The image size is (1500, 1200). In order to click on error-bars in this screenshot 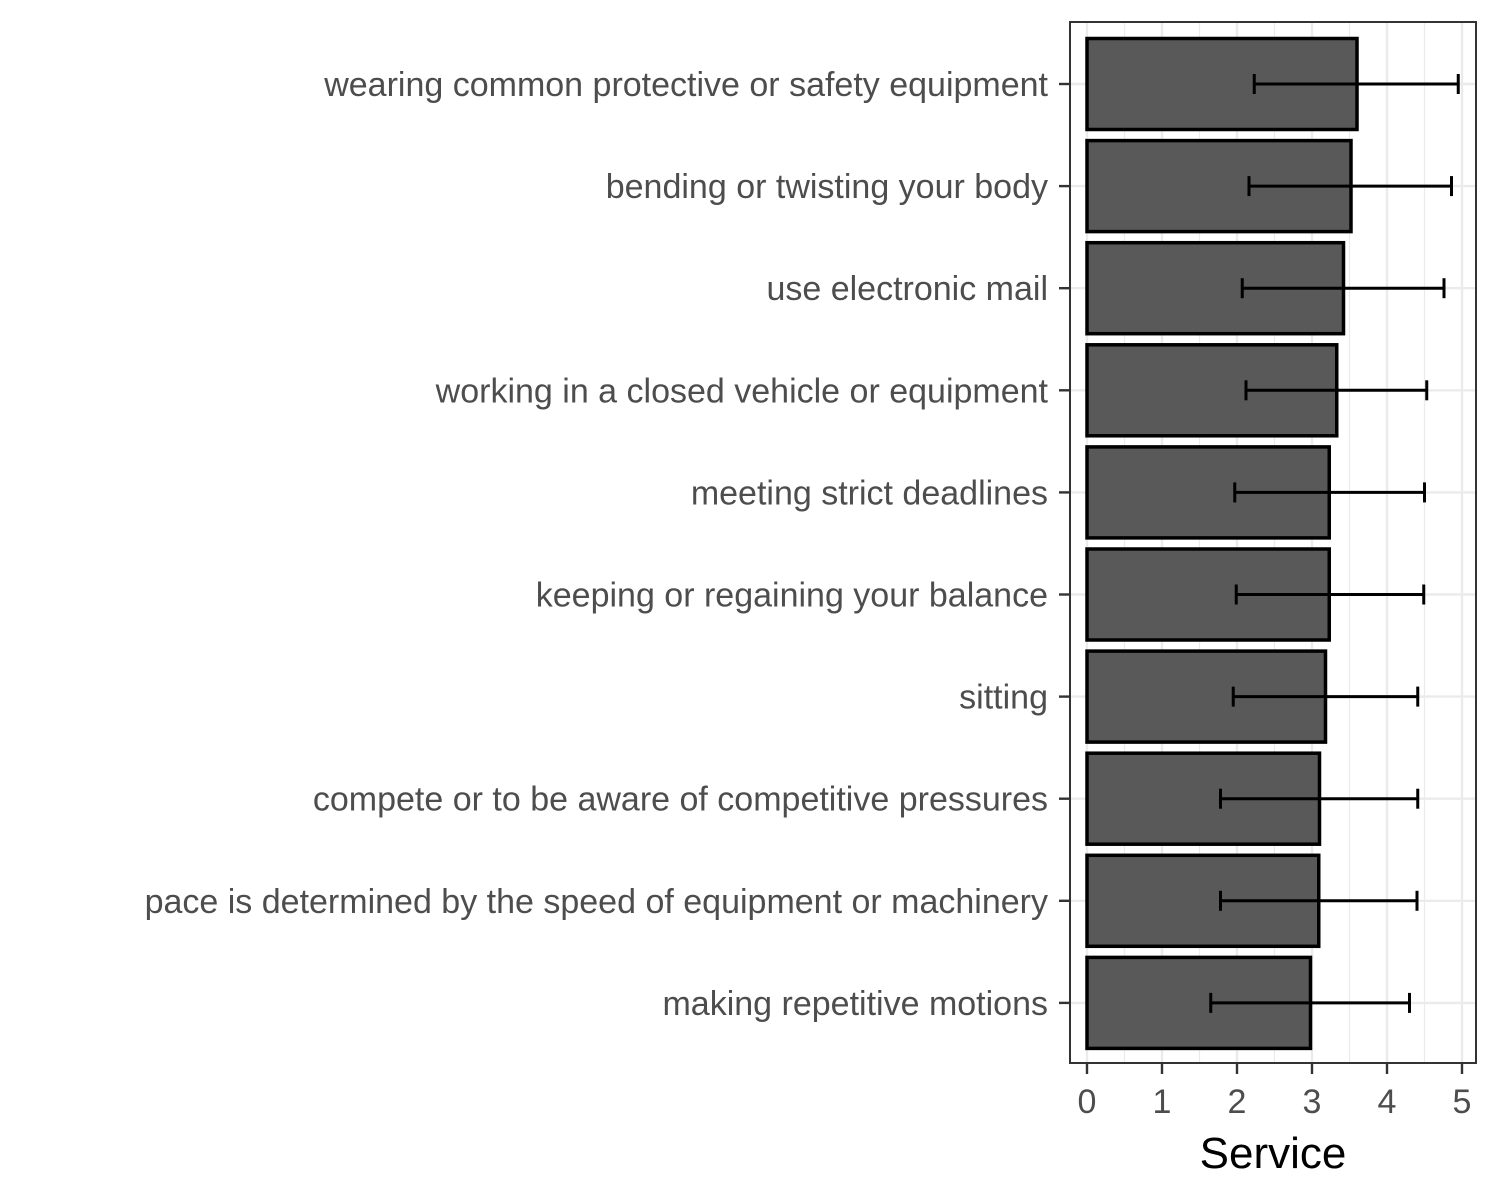, I will do `click(1334, 543)`.